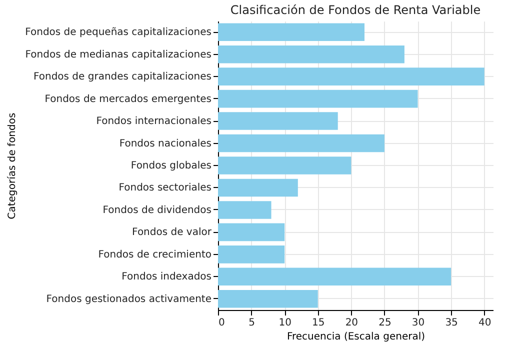 This screenshot has height=347, width=517. What do you see at coordinates (172, 232) in the screenshot?
I see `y-tick-label: Fondos de valor` at bounding box center [172, 232].